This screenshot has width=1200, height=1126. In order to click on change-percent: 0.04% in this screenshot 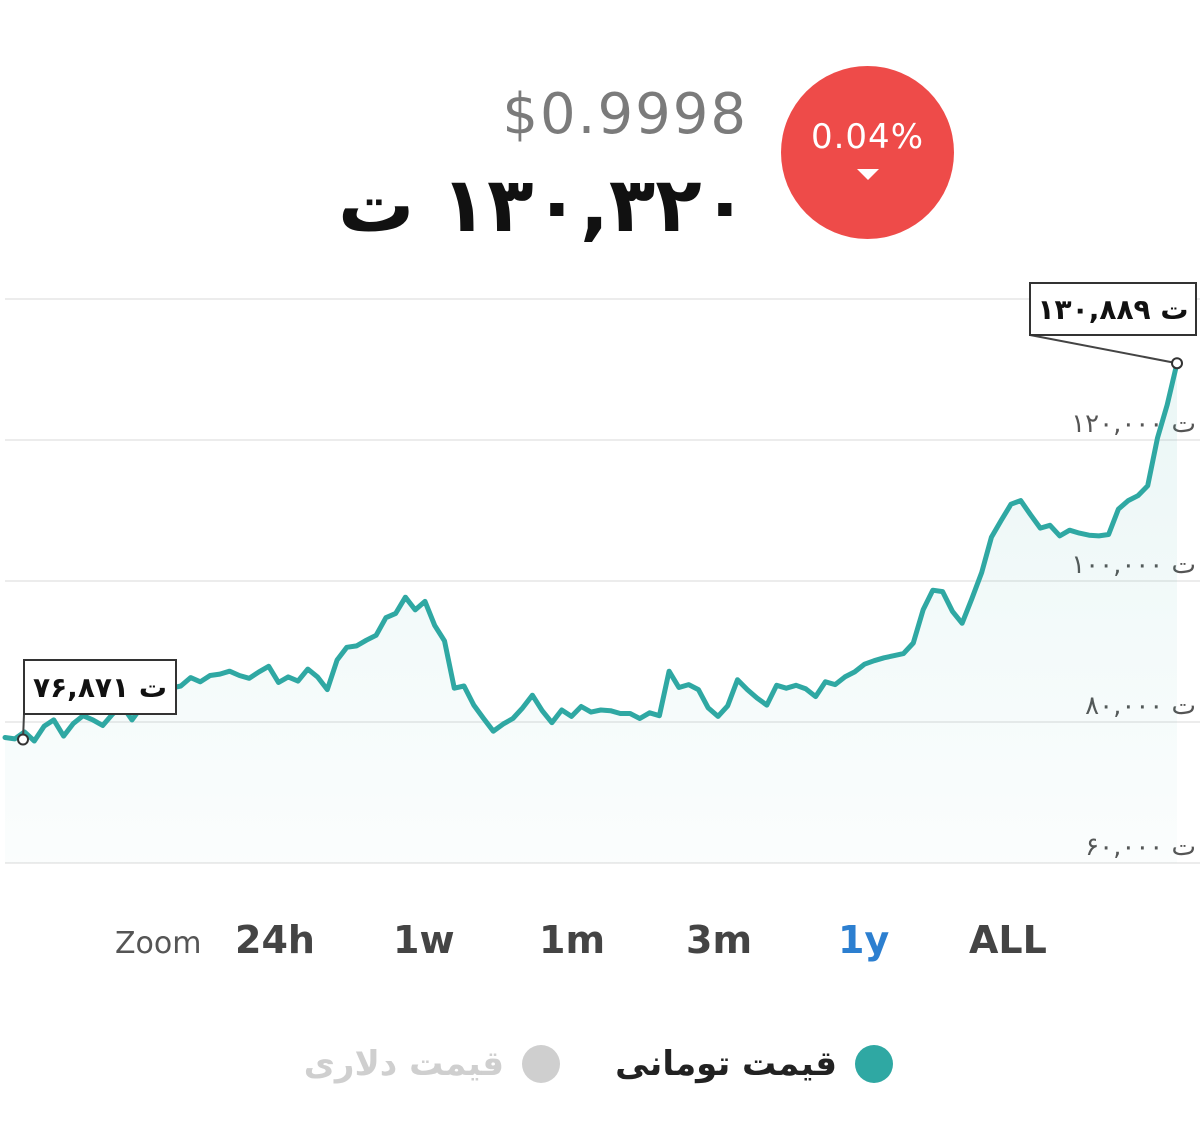, I will do `click(867, 137)`.